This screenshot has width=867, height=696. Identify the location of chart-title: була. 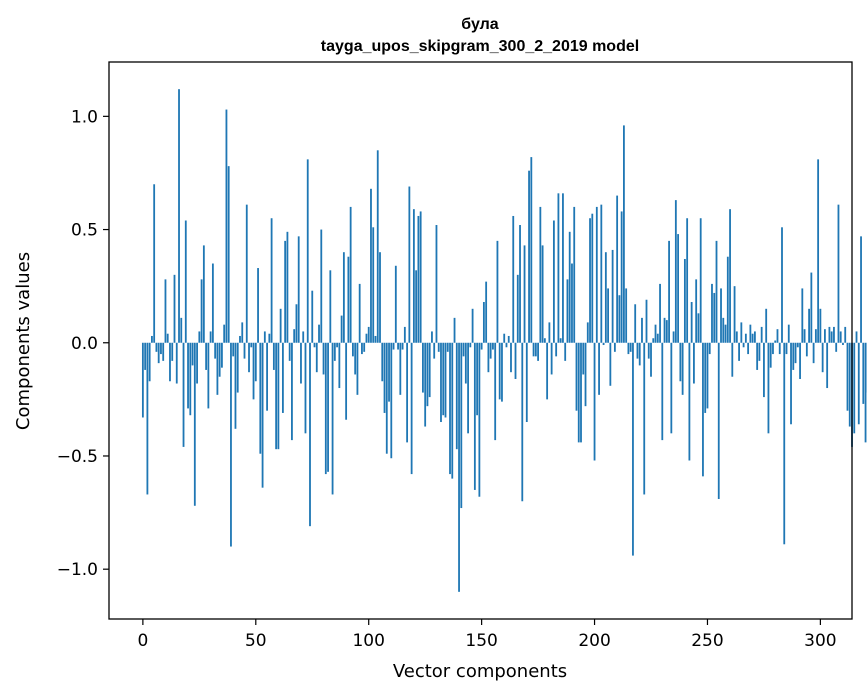
(480, 24).